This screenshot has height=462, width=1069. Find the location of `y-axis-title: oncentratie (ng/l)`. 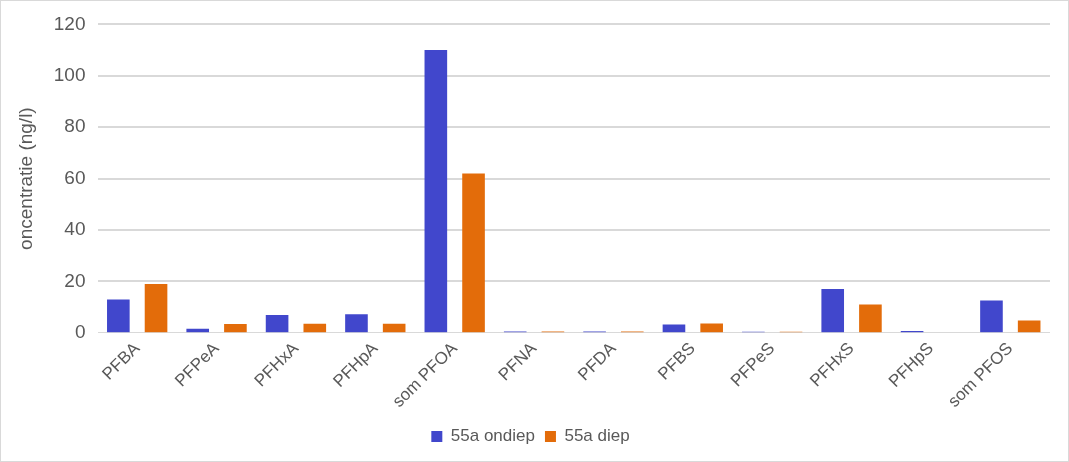

y-axis-title: oncentratie (ng/l) is located at coordinates (25, 178).